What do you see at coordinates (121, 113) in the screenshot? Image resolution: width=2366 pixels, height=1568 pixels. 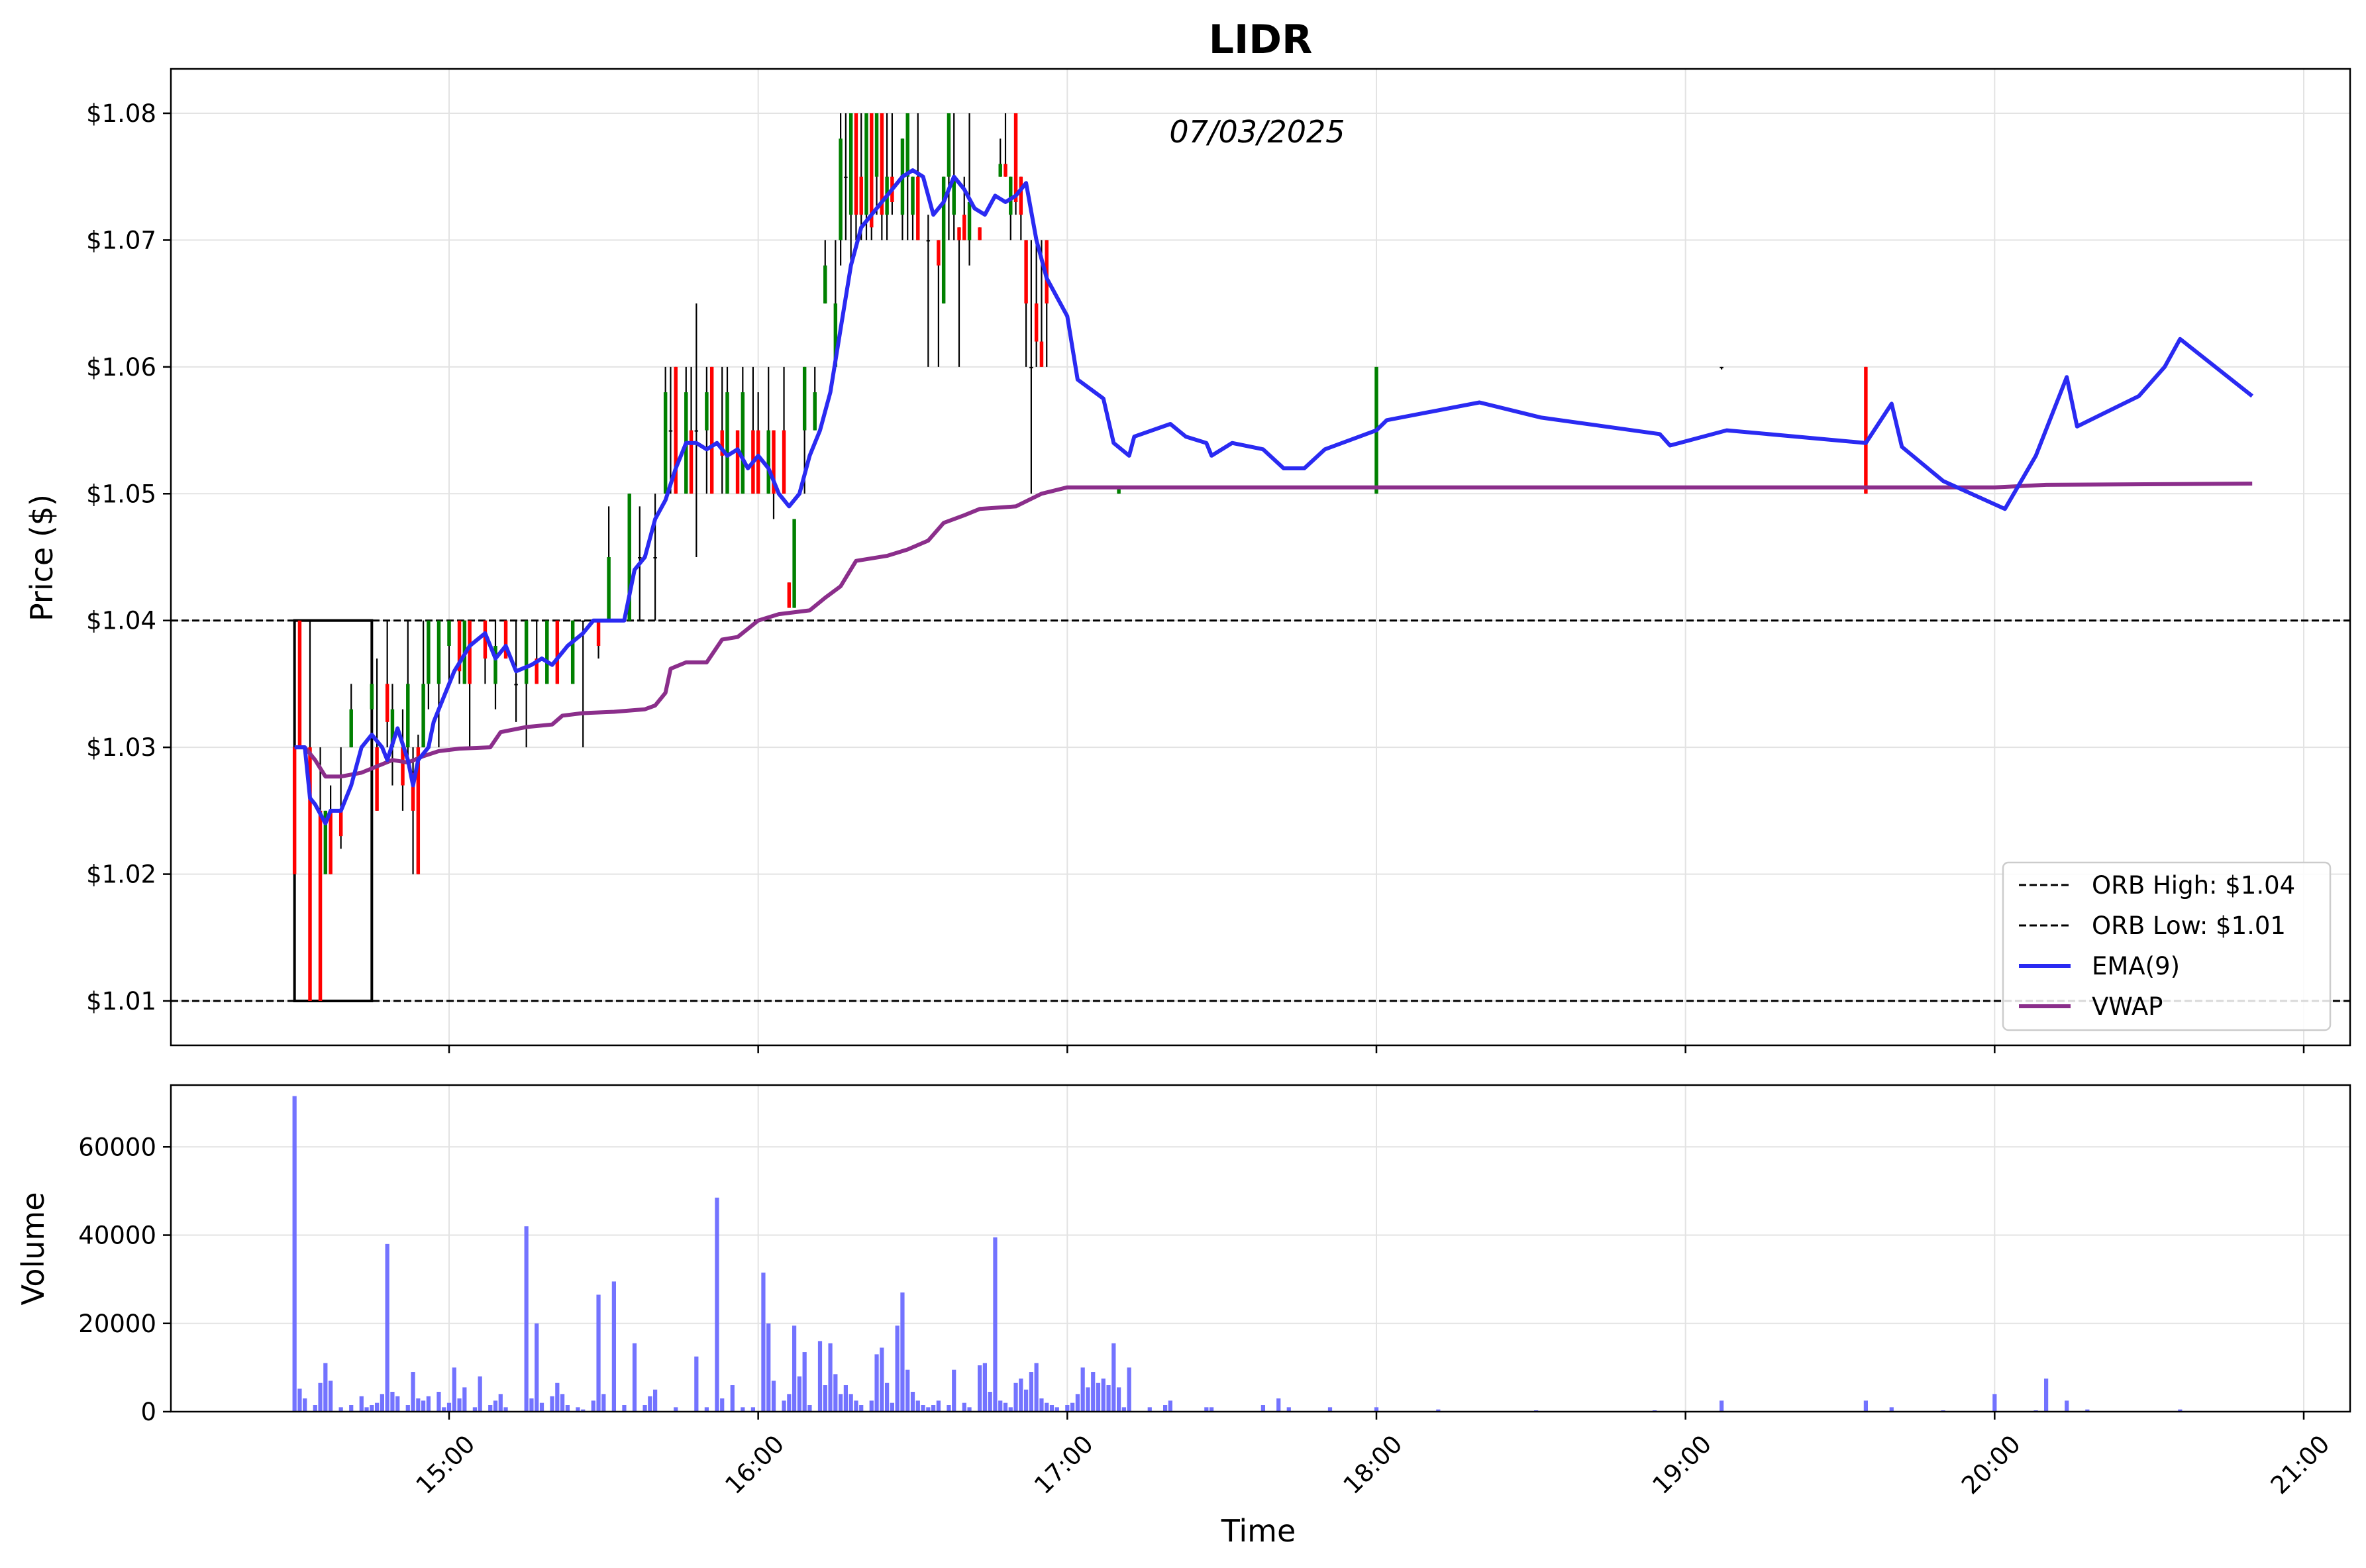 I see `price-y-tick-label: $1.08` at bounding box center [121, 113].